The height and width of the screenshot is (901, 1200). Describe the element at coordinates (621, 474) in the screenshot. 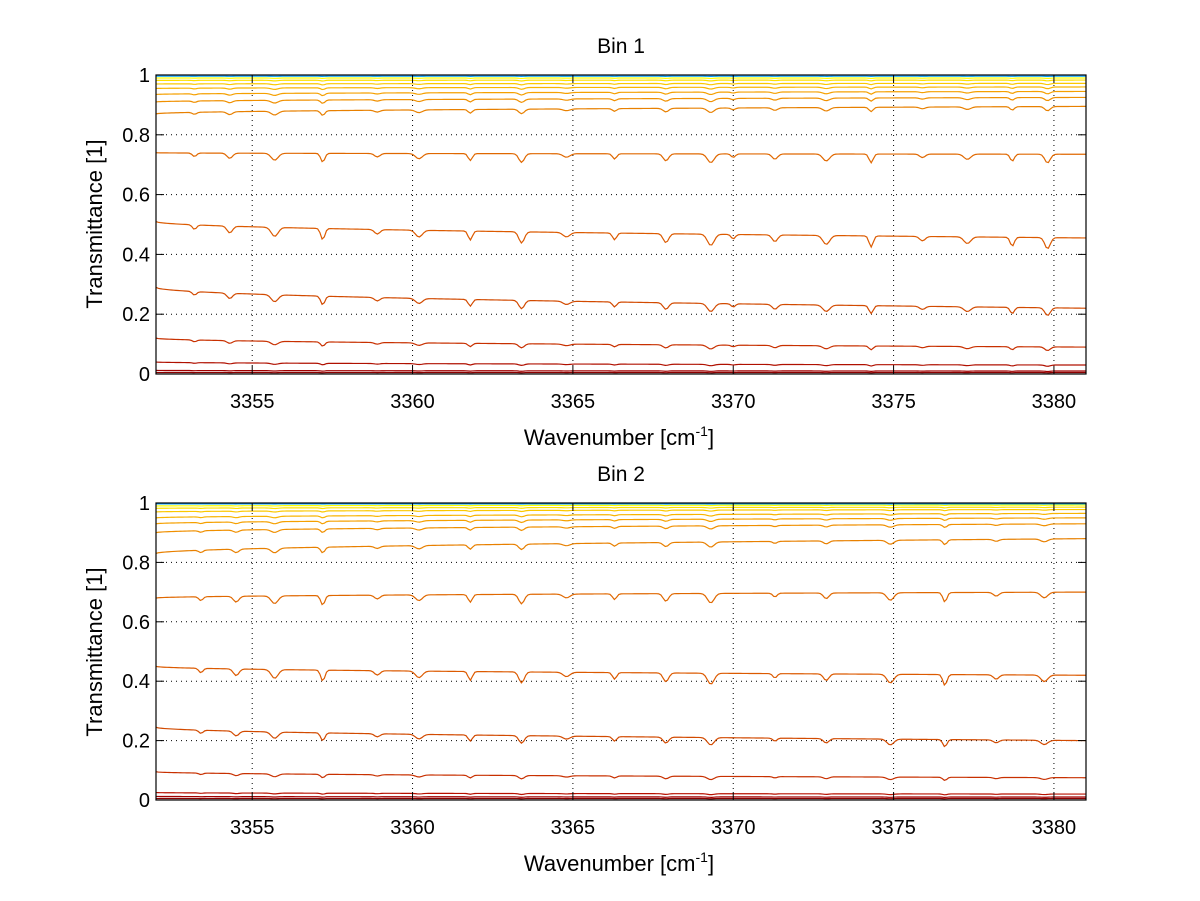

I see `chart-title: Bin 2` at that location.